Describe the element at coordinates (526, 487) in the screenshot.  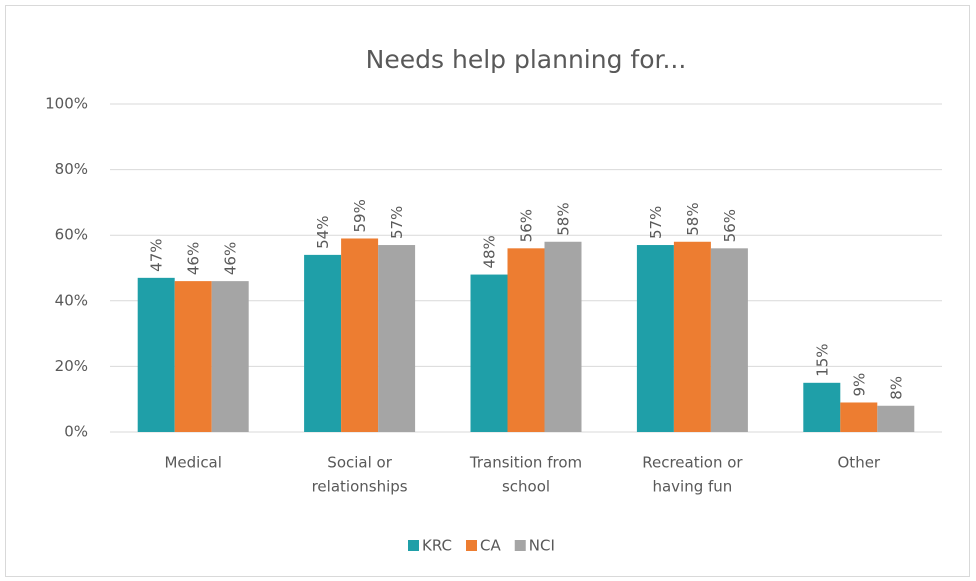
I see `x-tick-label: school` at that location.